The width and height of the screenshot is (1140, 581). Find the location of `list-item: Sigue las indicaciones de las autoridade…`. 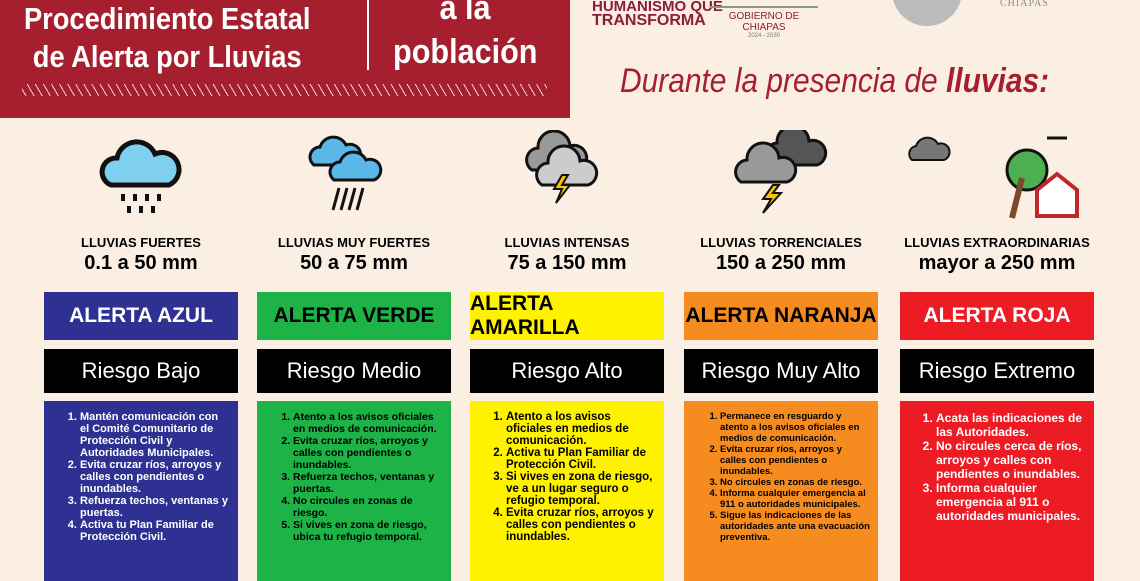

list-item: Sigue las indicaciones de las autoridade… is located at coordinates (795, 526).